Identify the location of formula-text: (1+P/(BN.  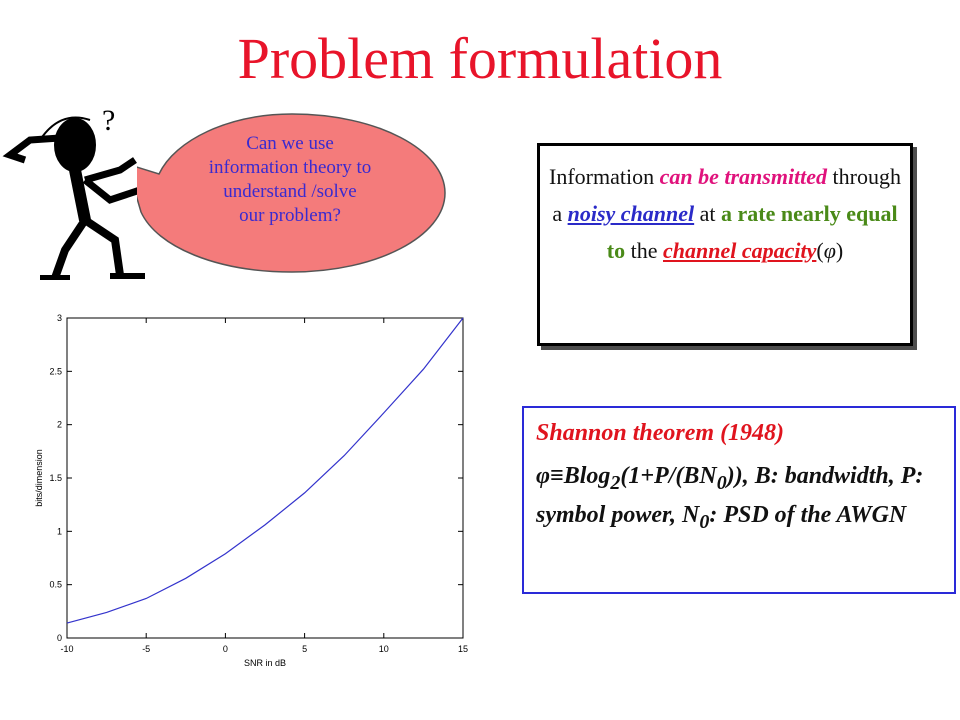
(668, 476).